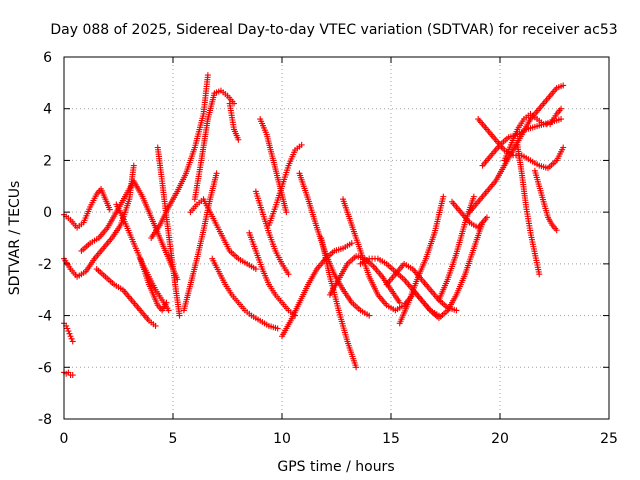 The width and height of the screenshot is (640, 480). What do you see at coordinates (47, 161) in the screenshot?
I see `y-tick-label: 2` at bounding box center [47, 161].